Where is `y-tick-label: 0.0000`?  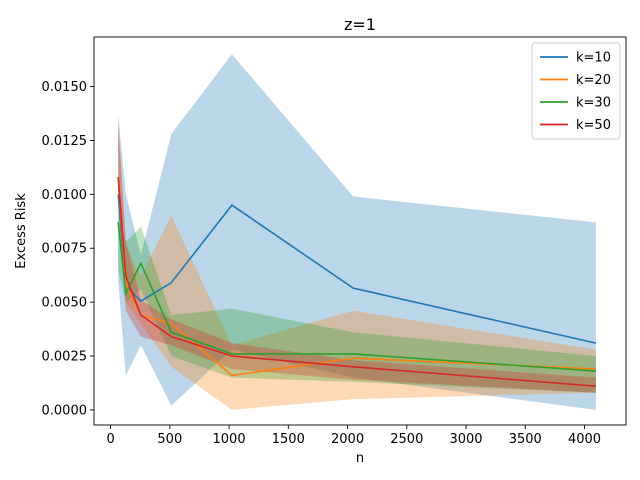
y-tick-label: 0.0000 is located at coordinates (65, 410).